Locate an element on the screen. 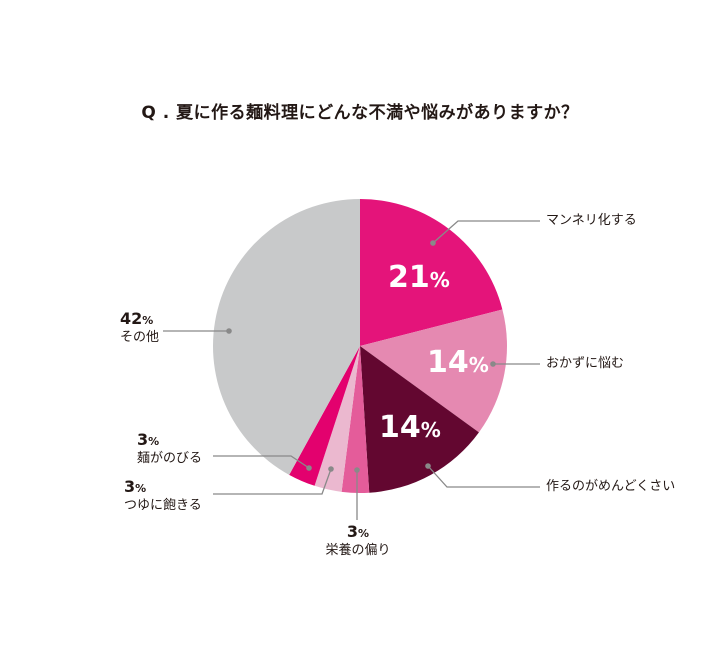 This screenshot has height=648, width=720. leader-line-s5 is located at coordinates (261, 462).